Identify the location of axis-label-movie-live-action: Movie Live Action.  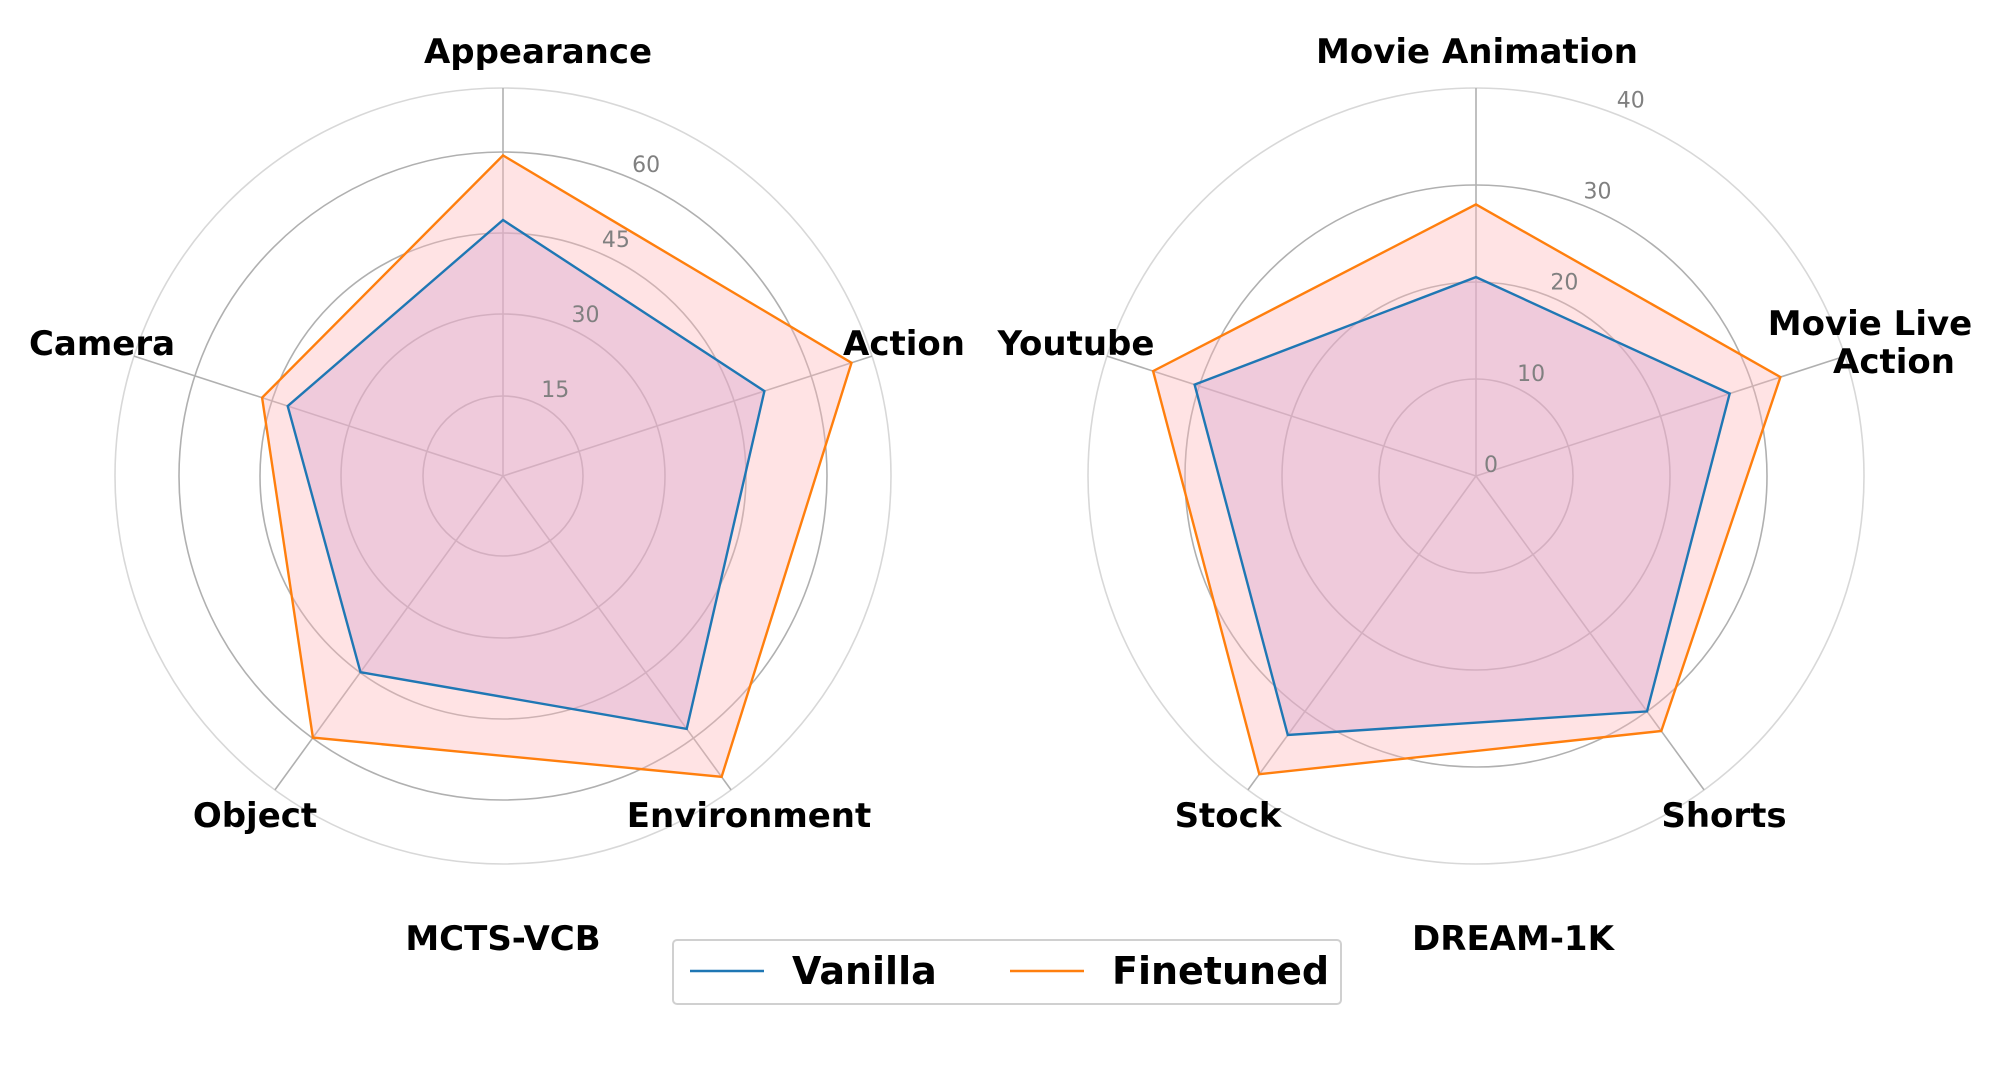
(1870, 343).